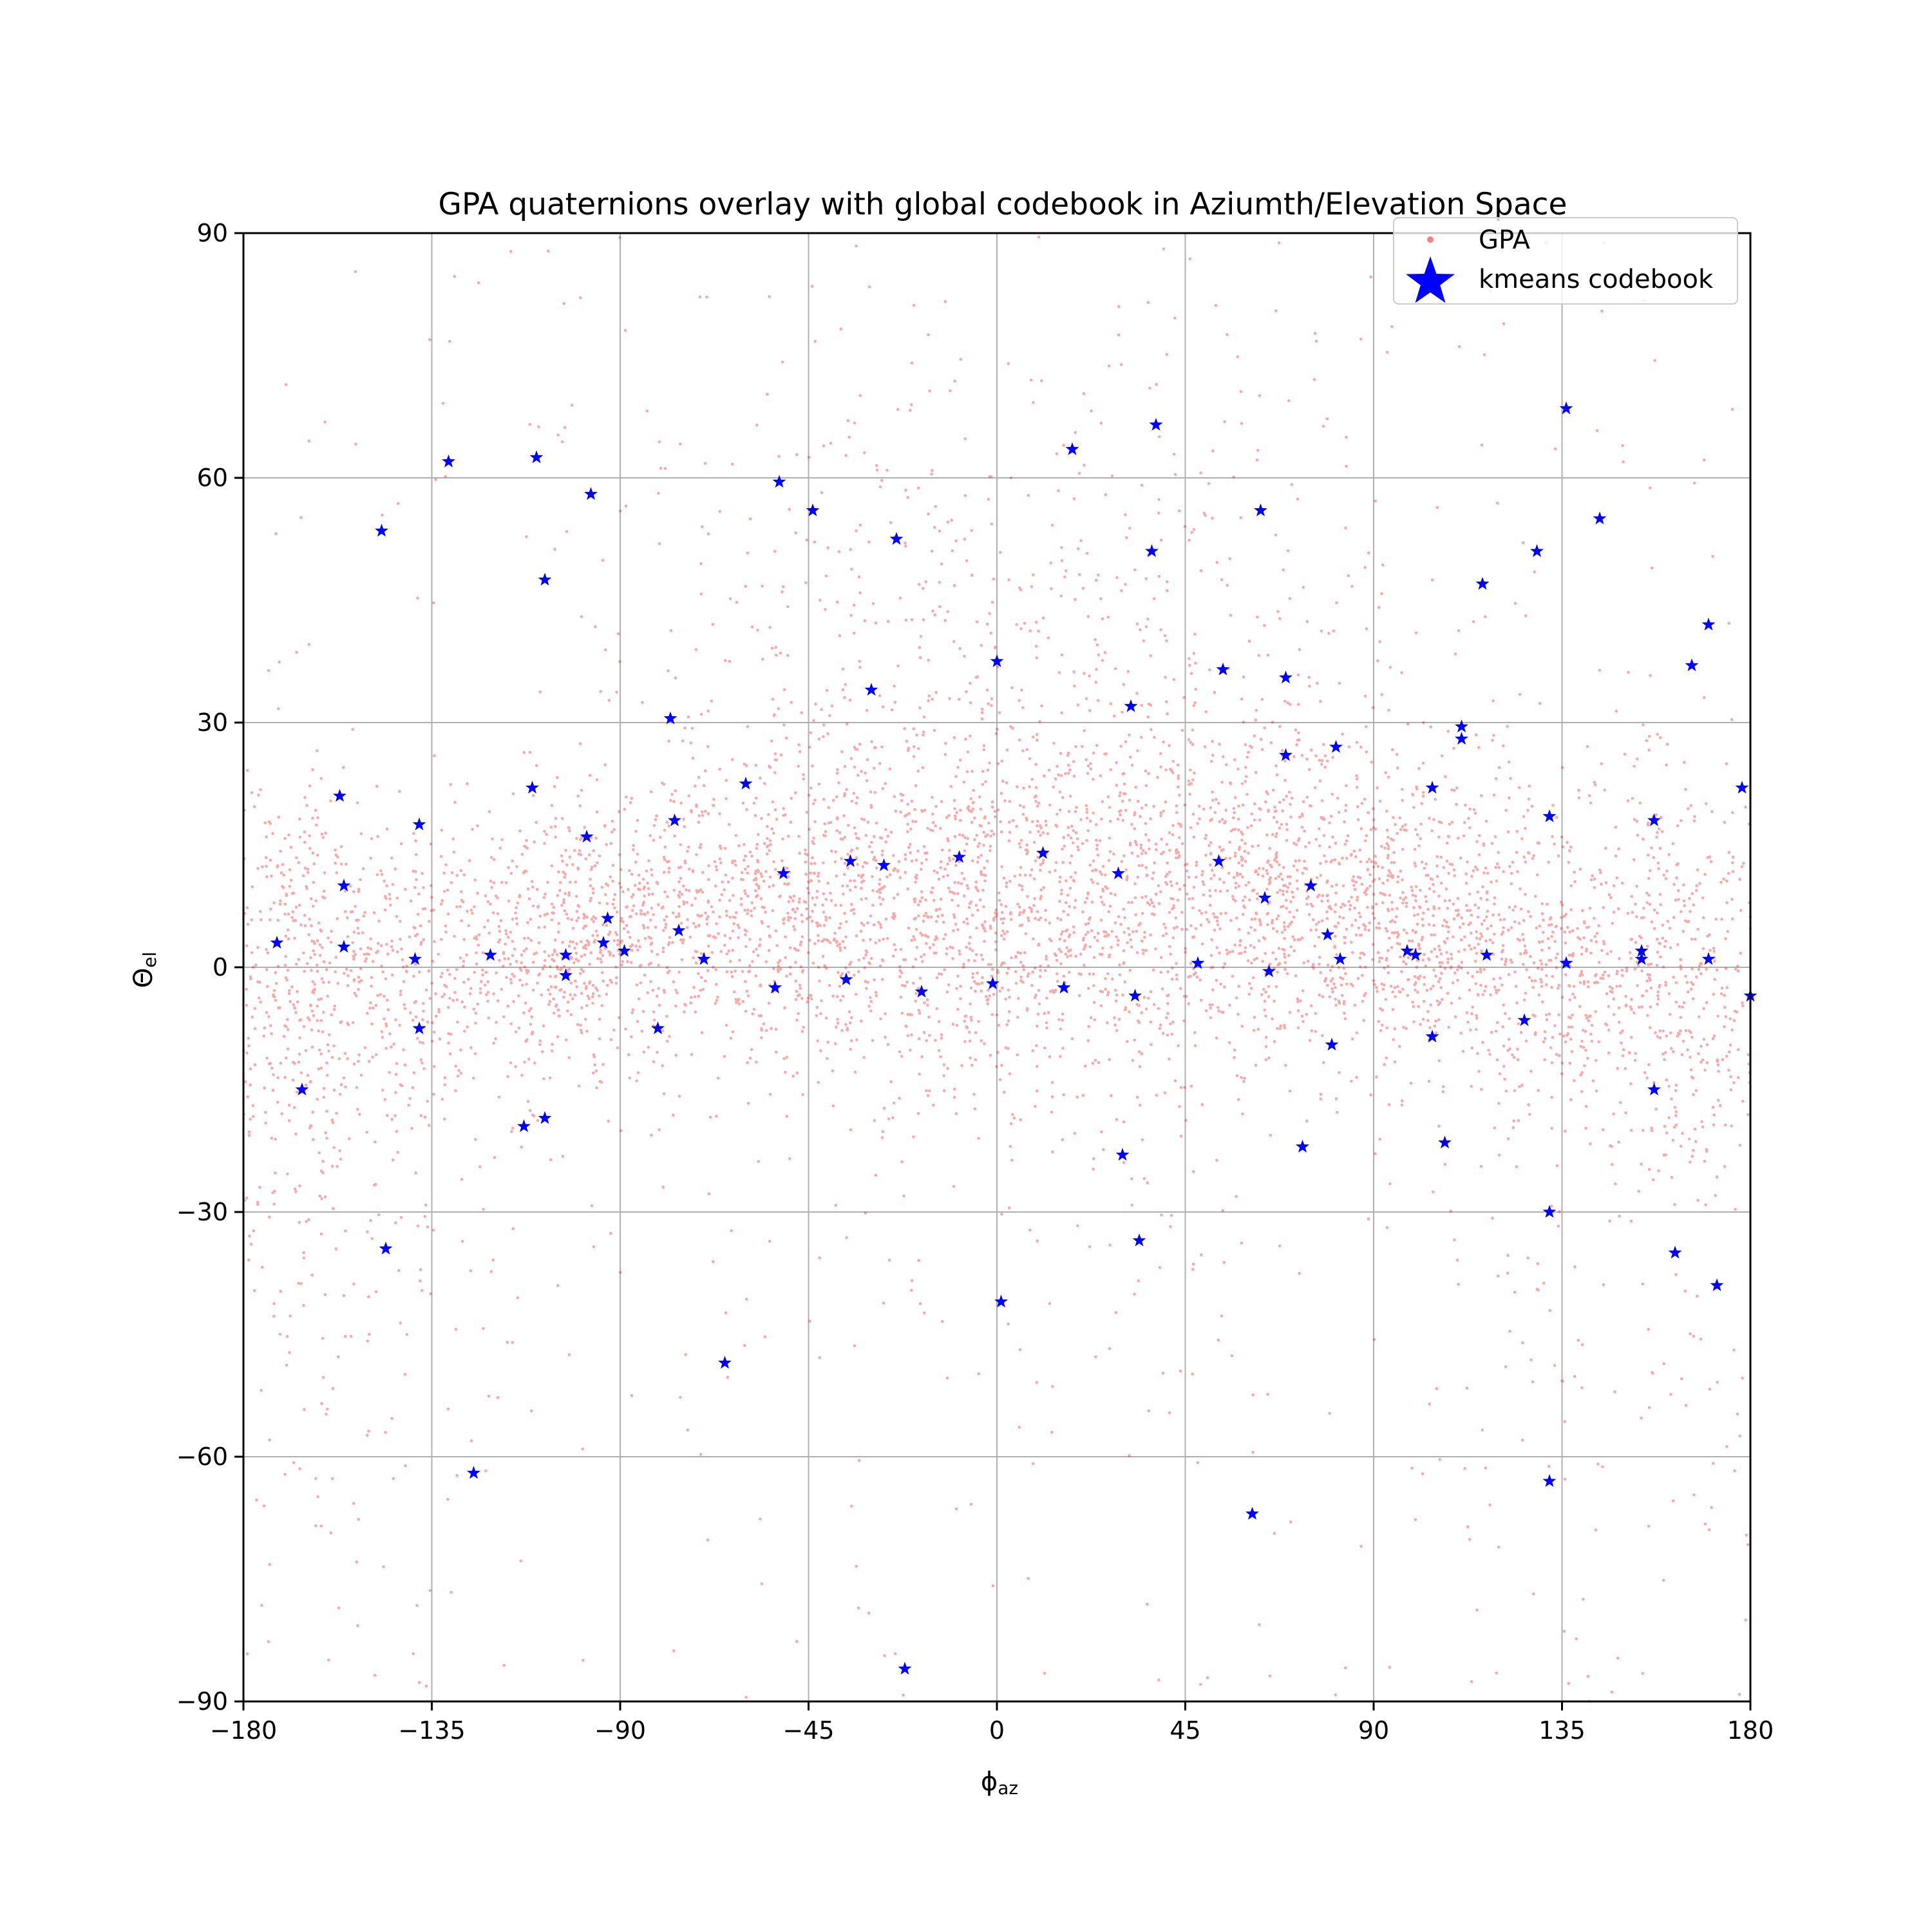 This screenshot has height=1932, width=1932. I want to click on x-axis-label: ϕaz, so click(1000, 1783).